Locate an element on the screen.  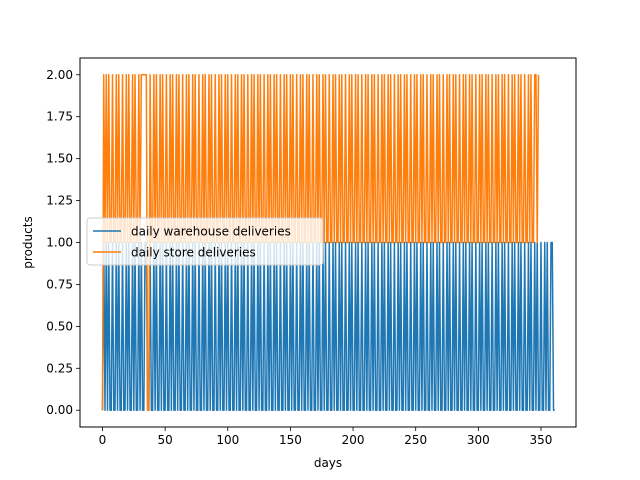
legend-box is located at coordinates (205, 241).